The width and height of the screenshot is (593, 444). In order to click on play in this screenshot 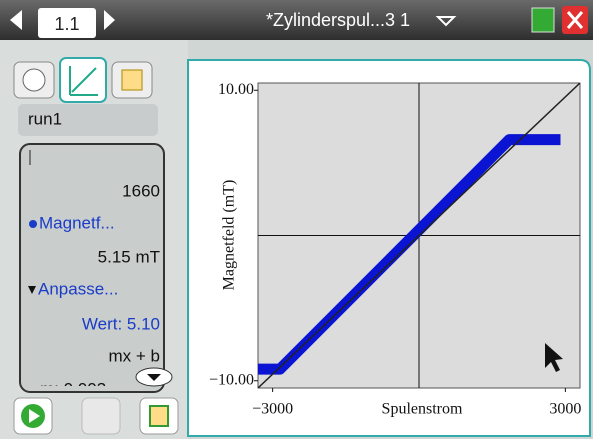, I will do `click(34, 416)`.